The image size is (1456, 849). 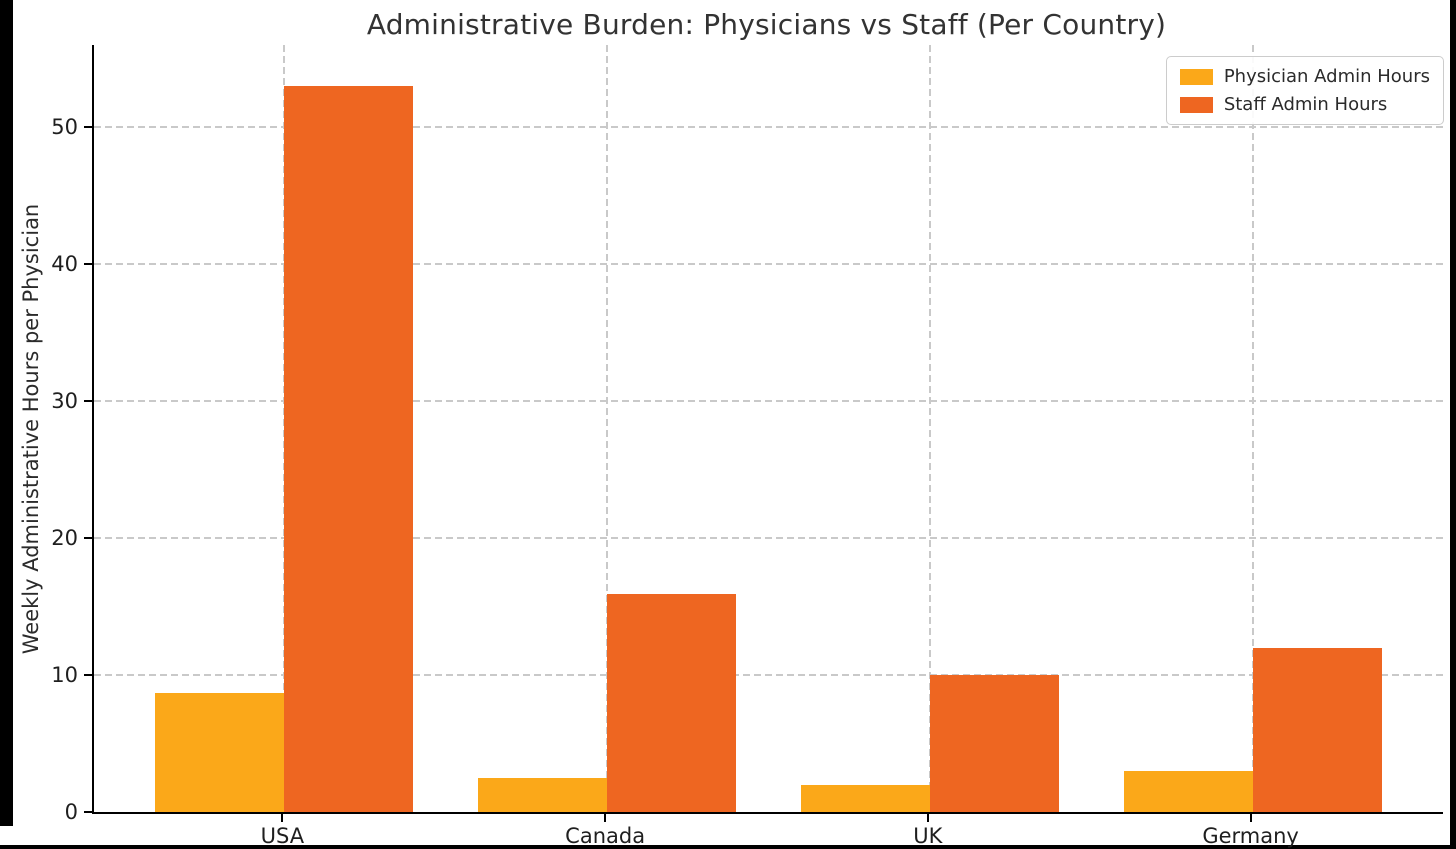 I want to click on legend-entry-staff: Staff Admin Hours, so click(x=1304, y=104).